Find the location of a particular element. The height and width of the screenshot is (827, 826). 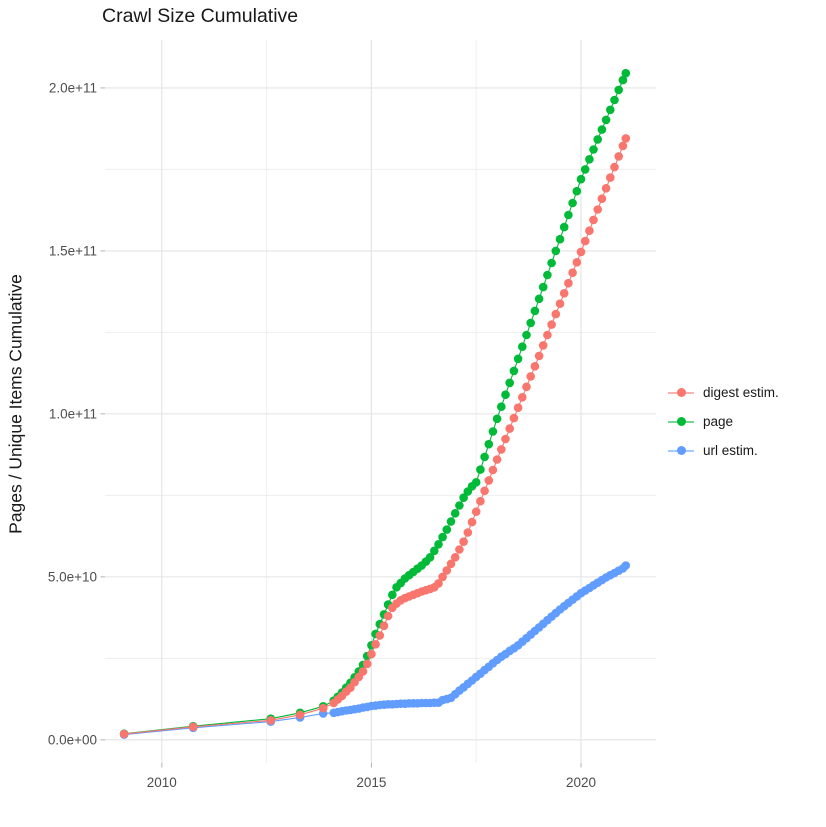

legend: digest estim. page url estim. is located at coordinates (723, 421).